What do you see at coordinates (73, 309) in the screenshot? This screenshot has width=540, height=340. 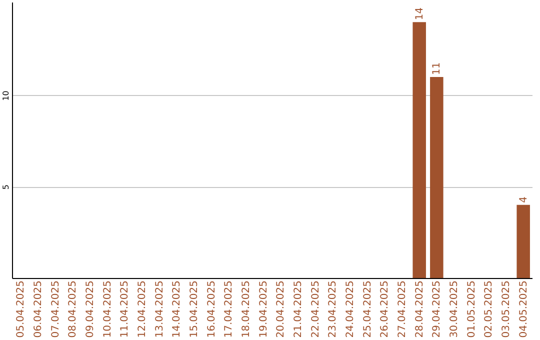 I see `x-tick-label: 08.04.2025` at bounding box center [73, 309].